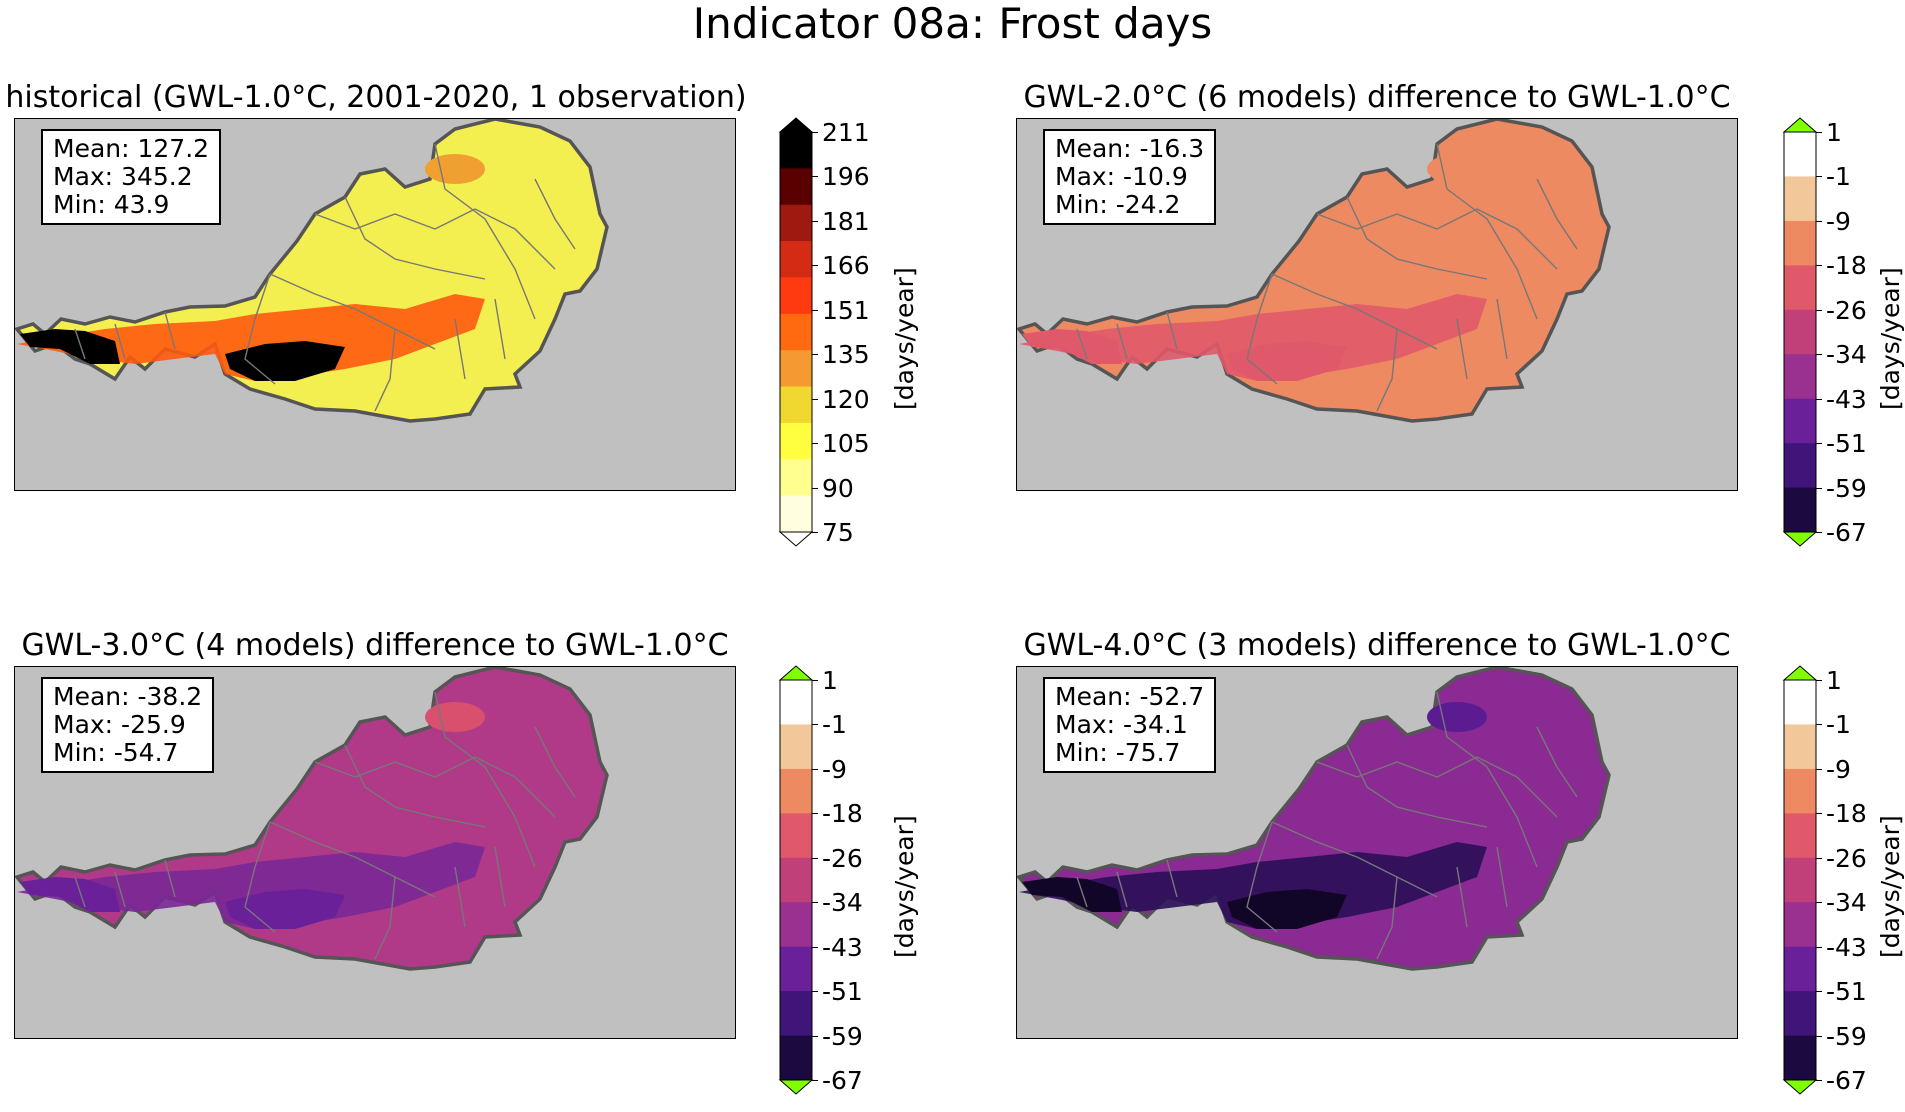 The image size is (1905, 1112). What do you see at coordinates (846, 266) in the screenshot?
I see `colorbar-tick-label: 166` at bounding box center [846, 266].